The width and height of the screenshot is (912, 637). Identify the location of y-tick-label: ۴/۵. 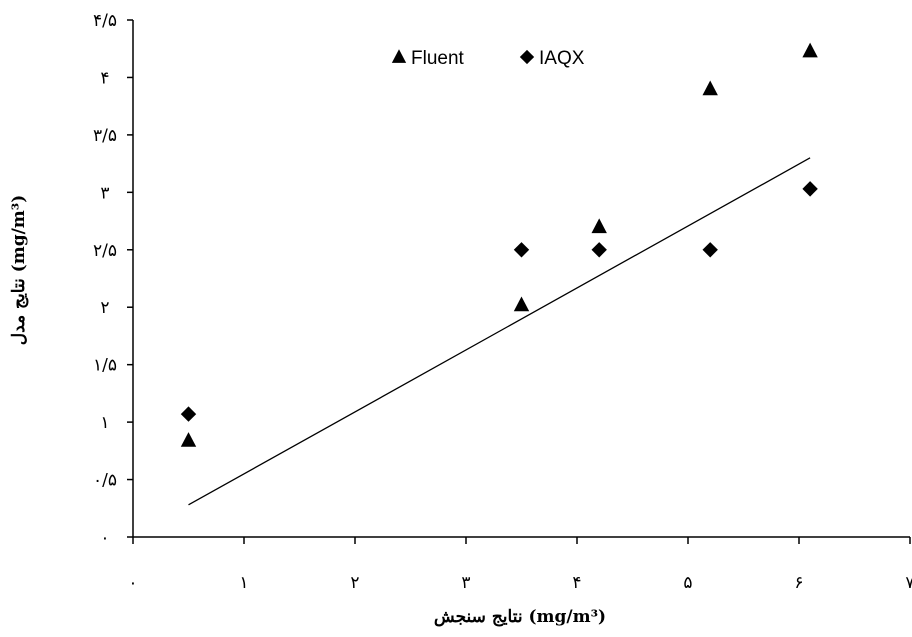
(105, 21).